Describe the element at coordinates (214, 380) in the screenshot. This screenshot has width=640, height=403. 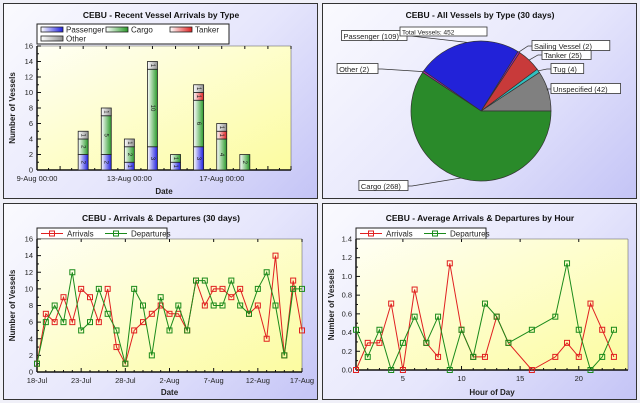
I see `x-tick-label: 7-Aug` at that location.